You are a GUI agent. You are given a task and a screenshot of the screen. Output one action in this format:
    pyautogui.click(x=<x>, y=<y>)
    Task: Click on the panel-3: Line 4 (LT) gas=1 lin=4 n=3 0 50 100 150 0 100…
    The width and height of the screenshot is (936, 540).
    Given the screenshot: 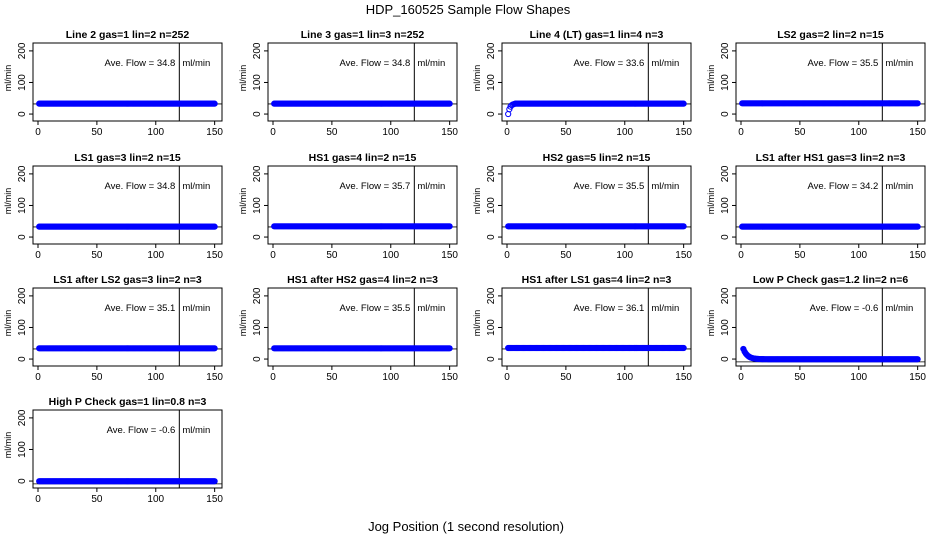 What is the action you would take?
    pyautogui.click(x=582, y=83)
    